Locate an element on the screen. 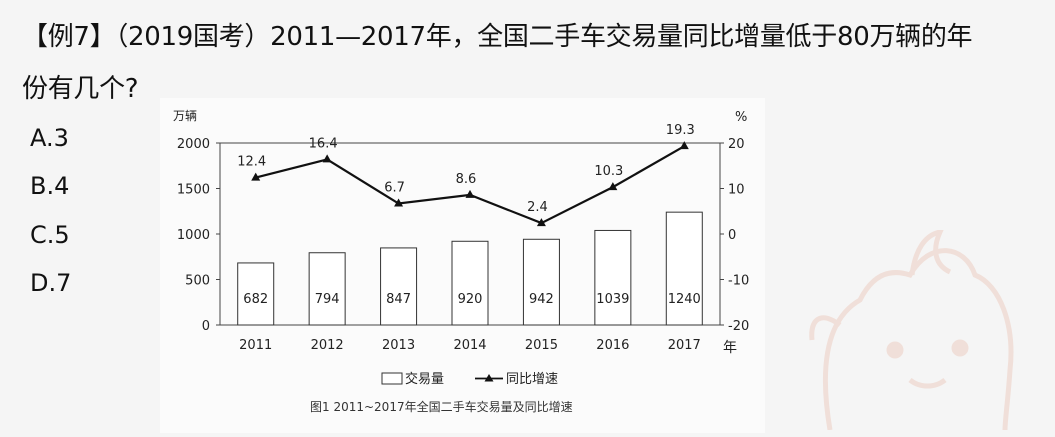  left-tick-label: 1500 is located at coordinates (193, 190).